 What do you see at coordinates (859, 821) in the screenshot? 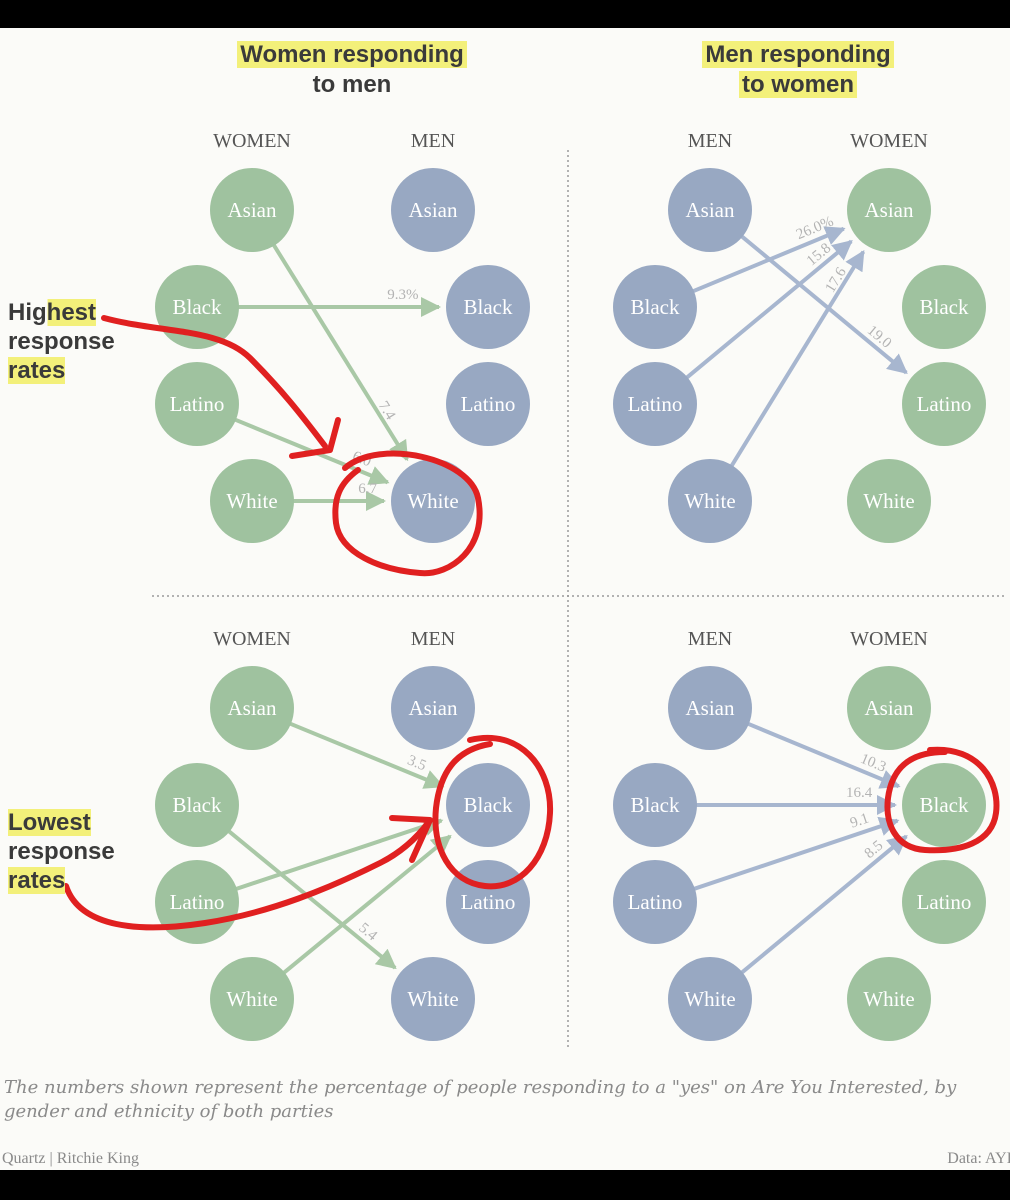
I see `edge-value-label: 9.1` at bounding box center [859, 821].